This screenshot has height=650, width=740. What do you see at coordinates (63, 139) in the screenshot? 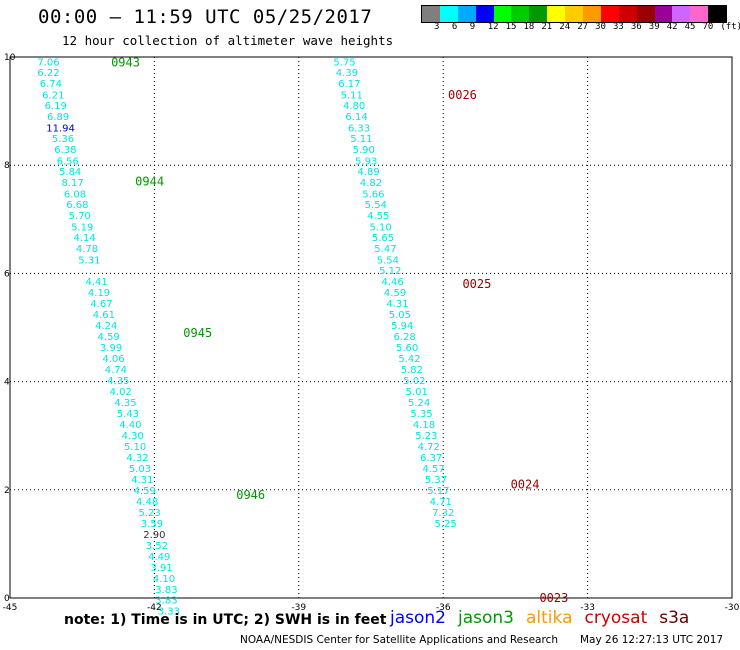
I see `wave-height-value: 5.36` at bounding box center [63, 139].